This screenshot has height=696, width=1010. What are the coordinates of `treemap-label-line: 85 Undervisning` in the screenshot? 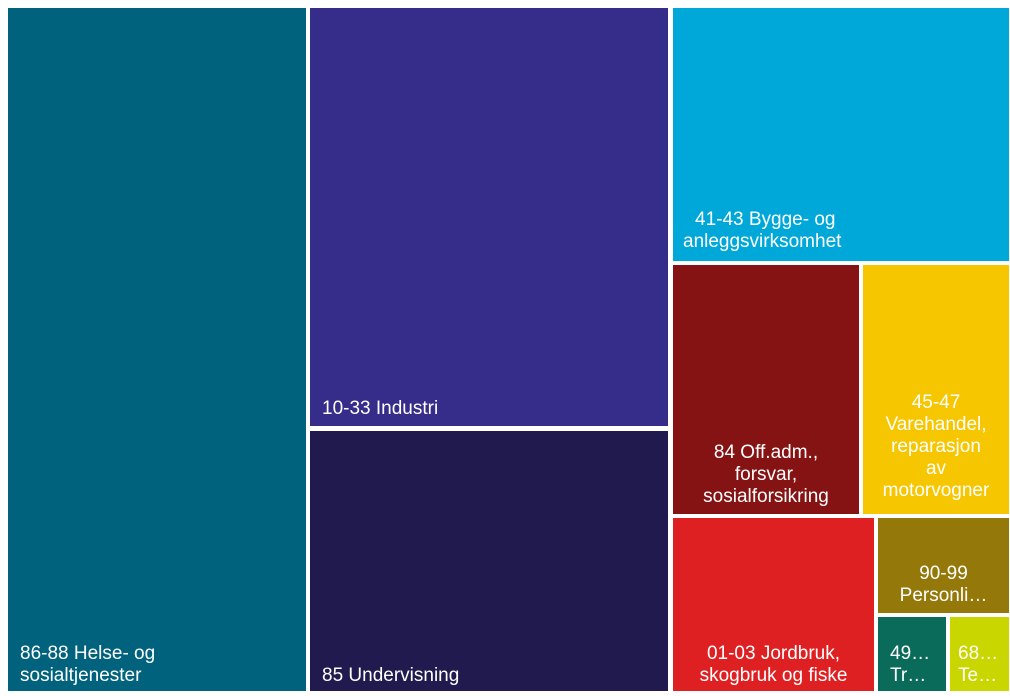 It's located at (391, 675).